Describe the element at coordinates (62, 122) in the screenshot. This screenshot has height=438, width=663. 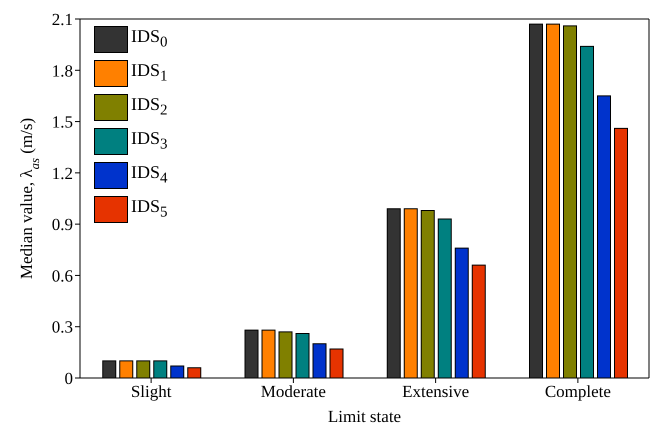
I see `y-tick-label: 1.5` at that location.